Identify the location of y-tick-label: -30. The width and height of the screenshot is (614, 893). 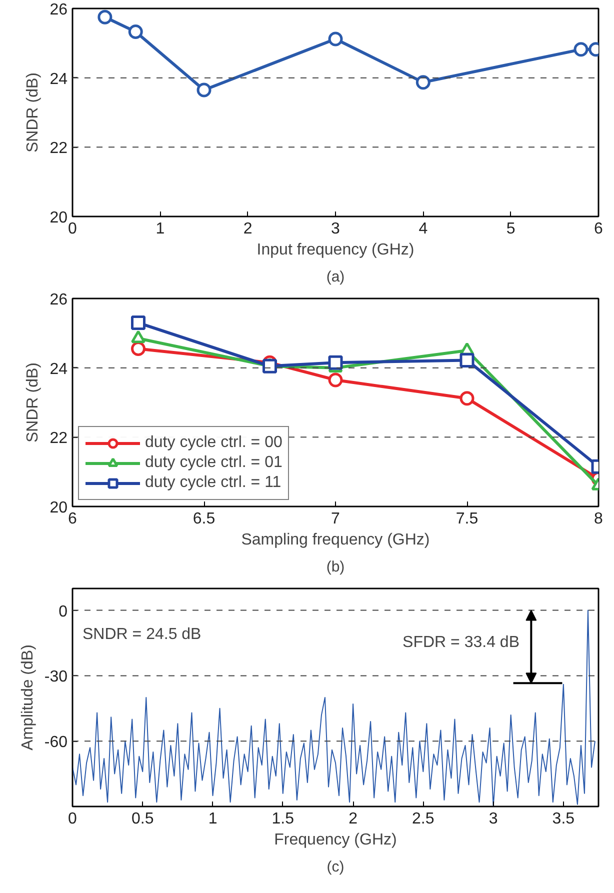
(56, 677).